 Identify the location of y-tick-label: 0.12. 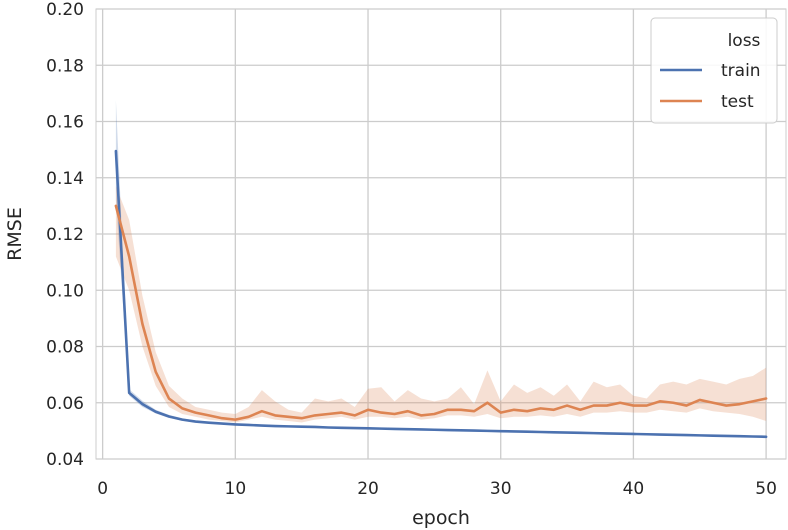
(65, 235).